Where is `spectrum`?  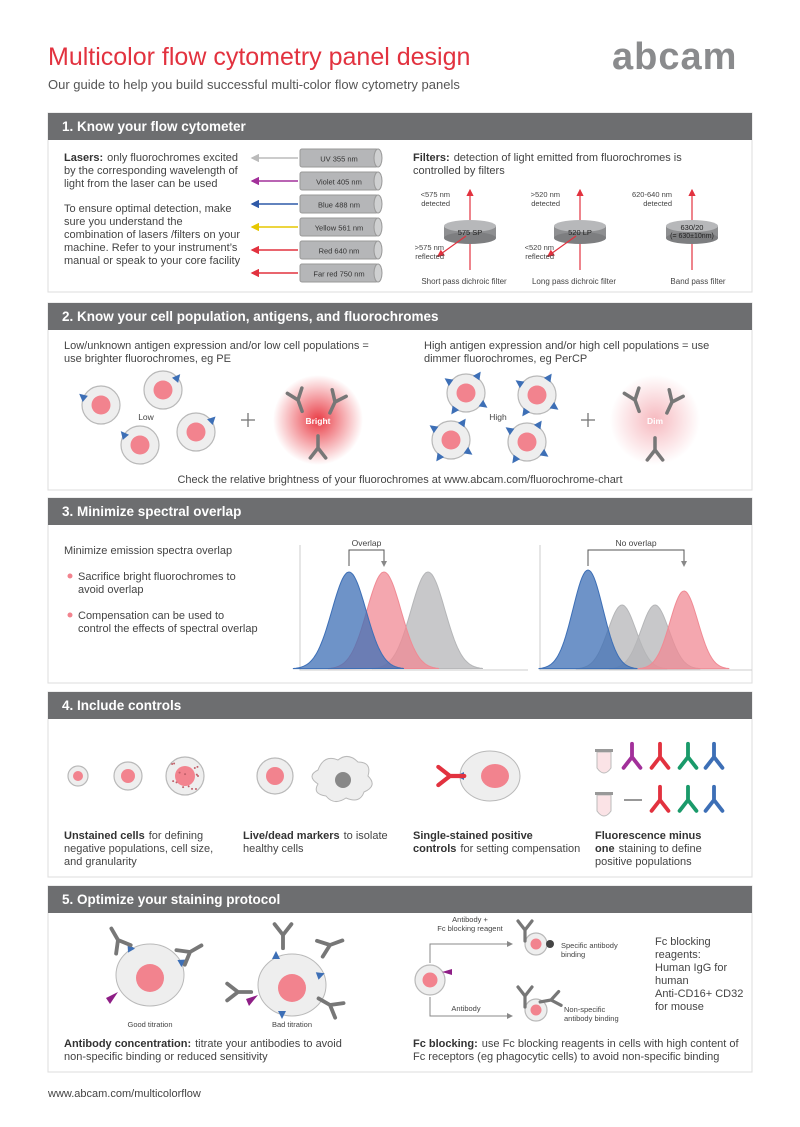
spectrum is located at coordinates (683, 630).